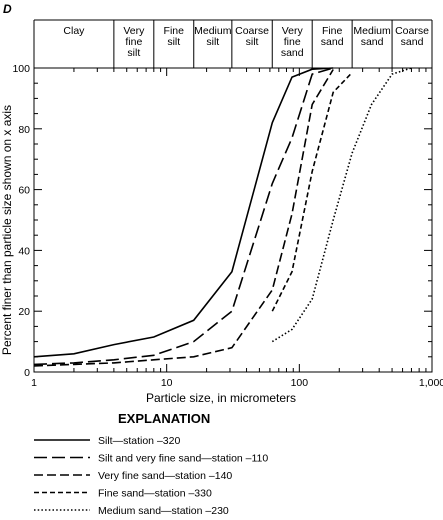 The image size is (443, 520). Describe the element at coordinates (74, 31) in the screenshot. I see `class-label: Clay` at that location.